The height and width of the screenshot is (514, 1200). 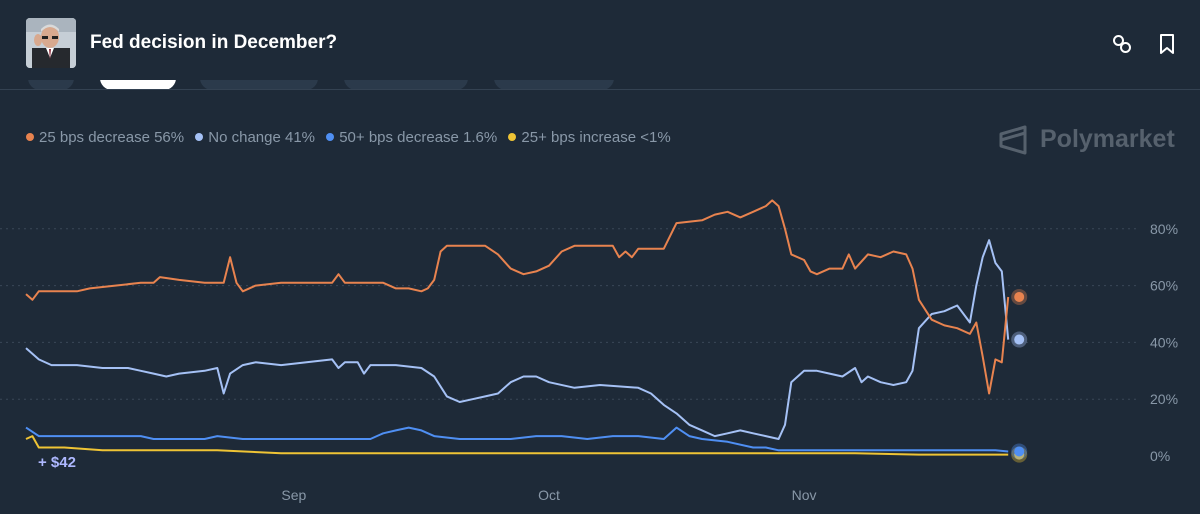 What do you see at coordinates (1019, 296) in the screenshot?
I see `end-marker-dec25` at bounding box center [1019, 296].